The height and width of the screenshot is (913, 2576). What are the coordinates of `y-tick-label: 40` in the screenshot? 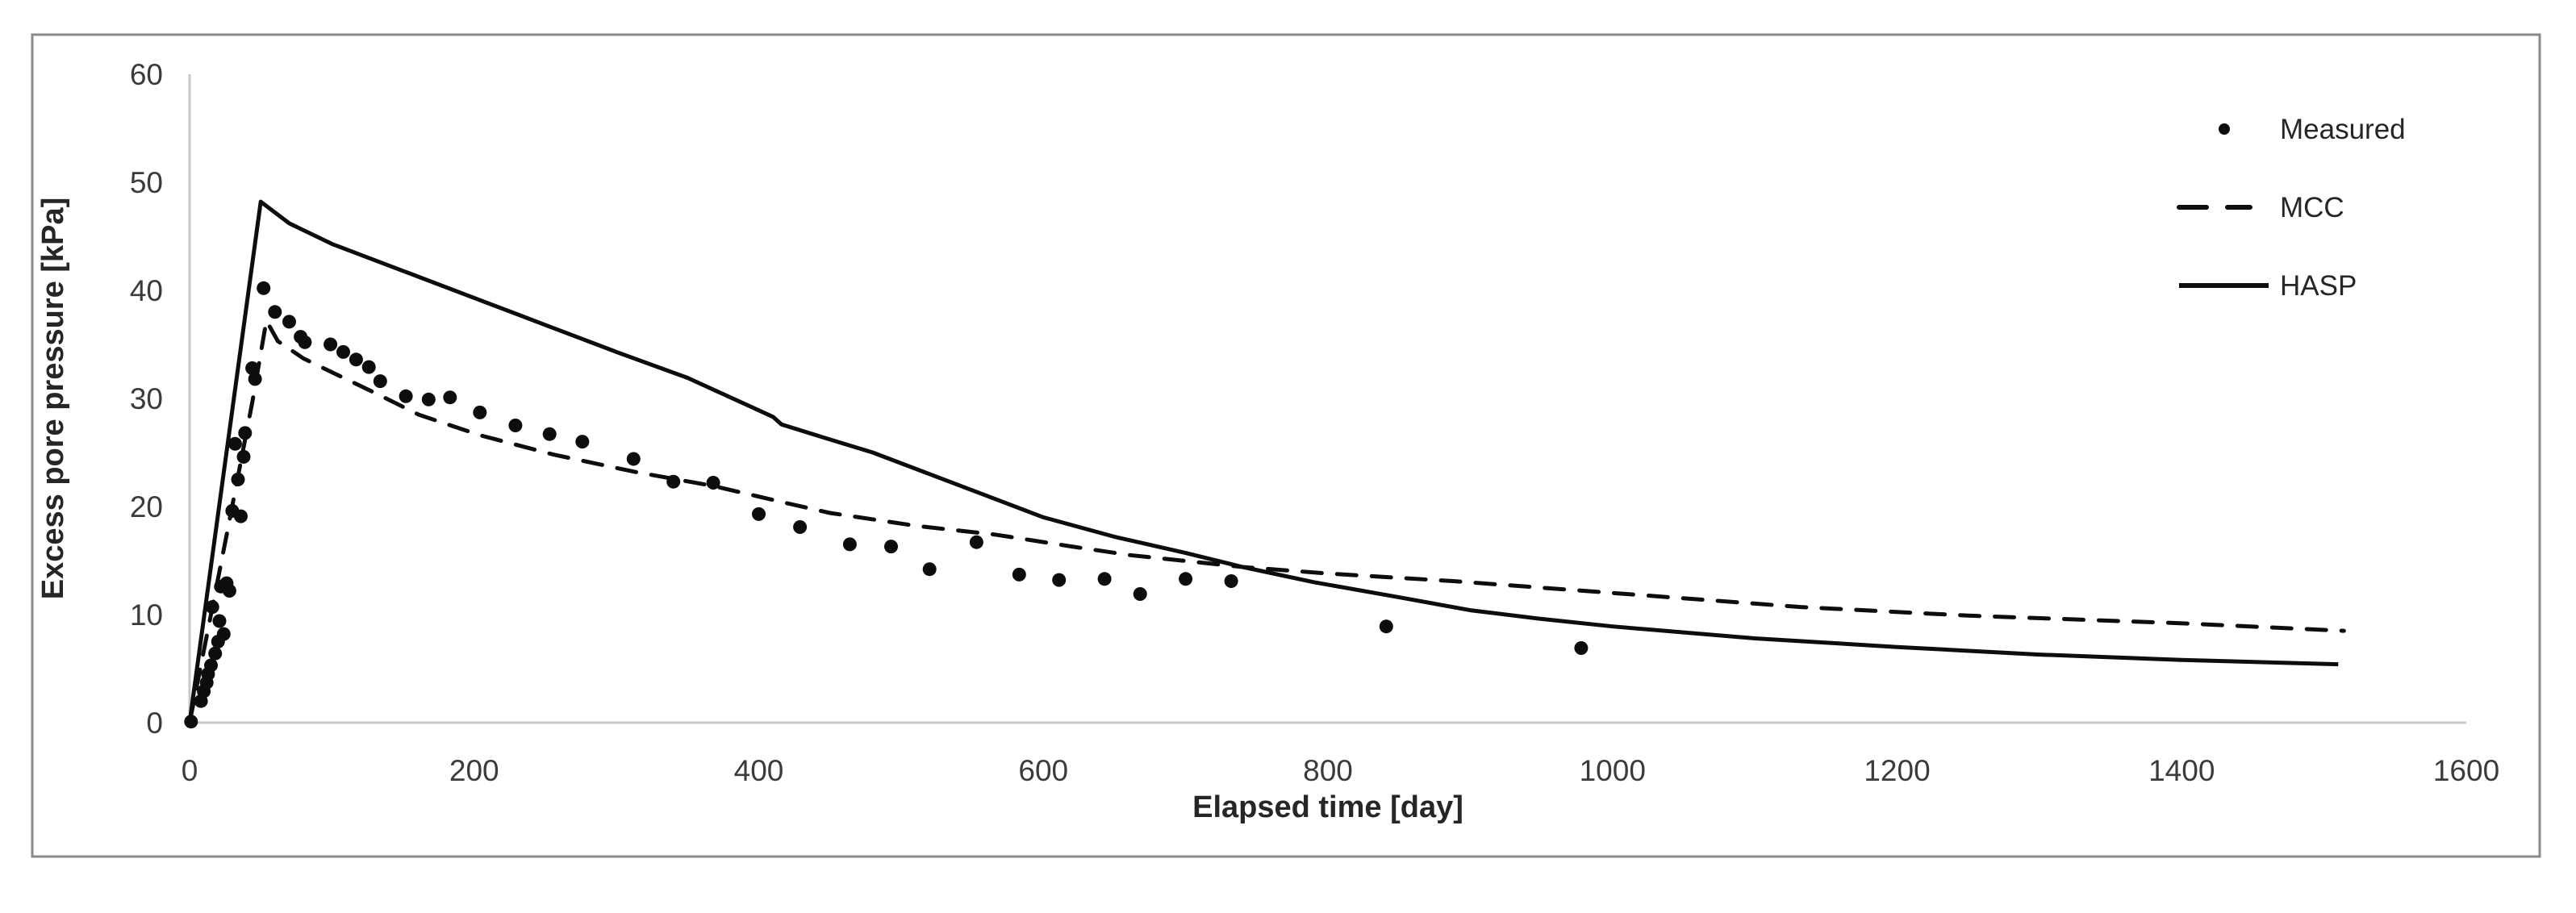 It's located at (146, 290).